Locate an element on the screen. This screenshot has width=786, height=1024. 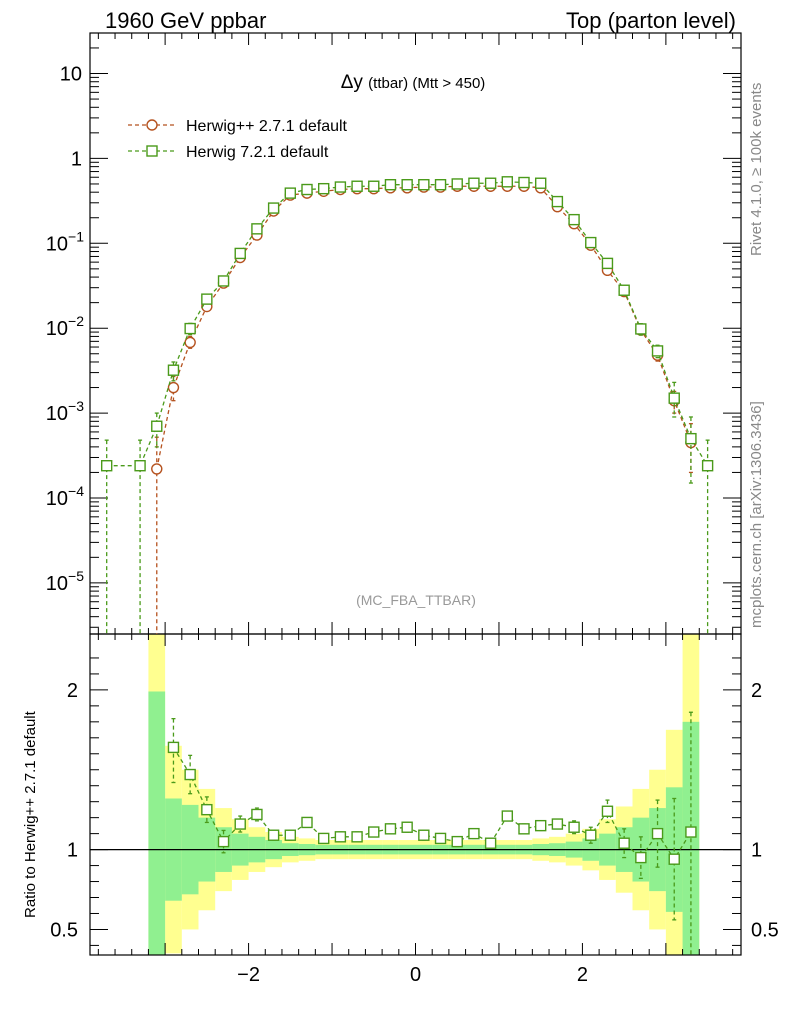
x-tick-label: −2 is located at coordinates (248, 975).